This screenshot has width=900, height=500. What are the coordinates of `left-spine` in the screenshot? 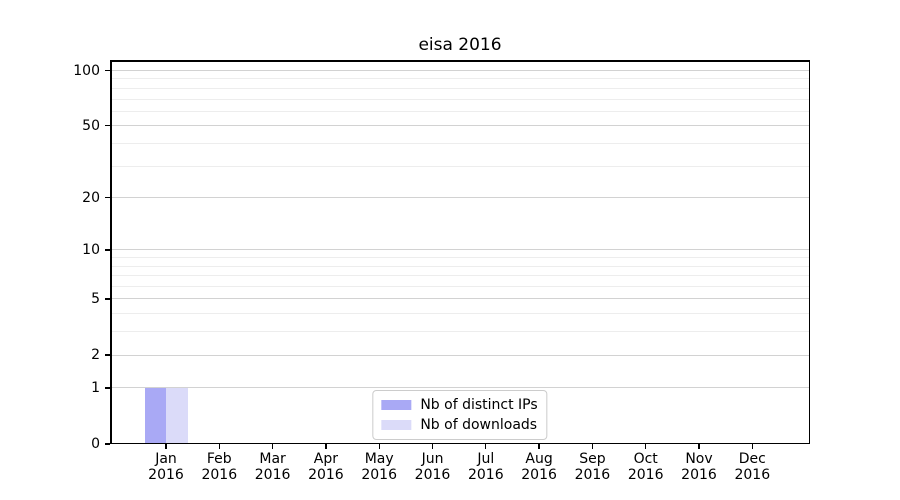 It's located at (111, 252).